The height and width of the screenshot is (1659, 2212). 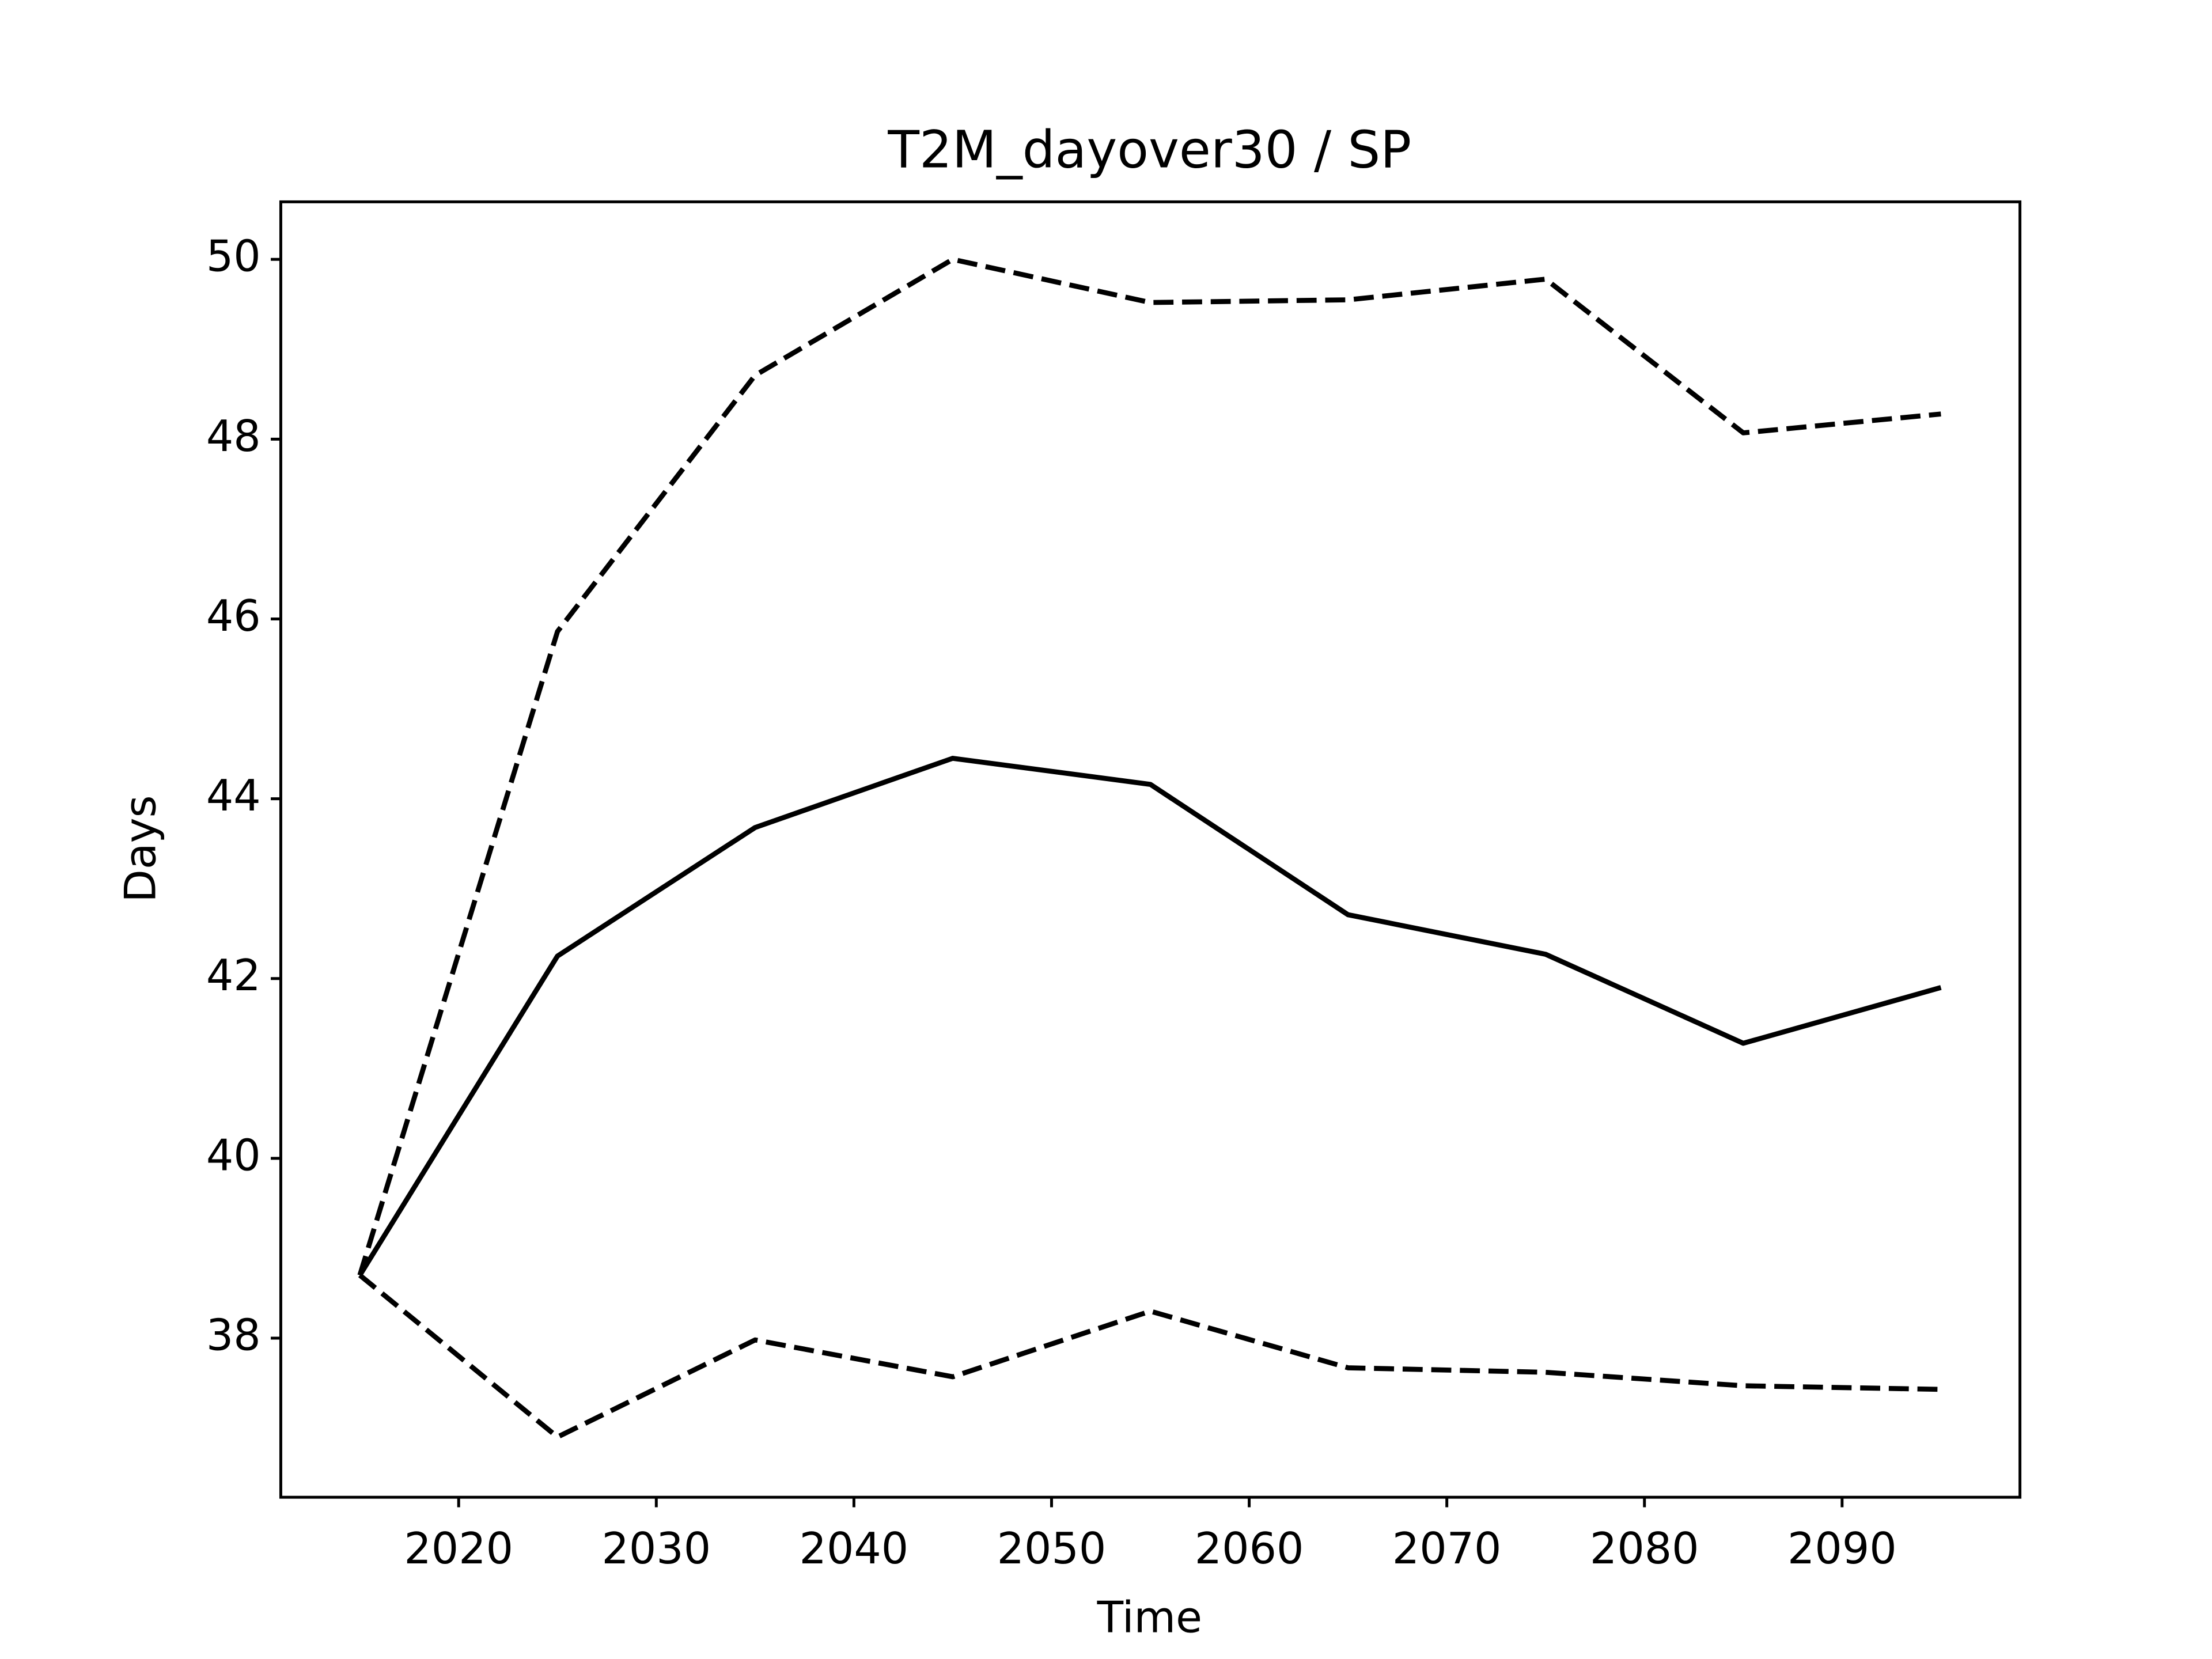 What do you see at coordinates (1644, 1549) in the screenshot?
I see `x-tick-label: 2080` at bounding box center [1644, 1549].